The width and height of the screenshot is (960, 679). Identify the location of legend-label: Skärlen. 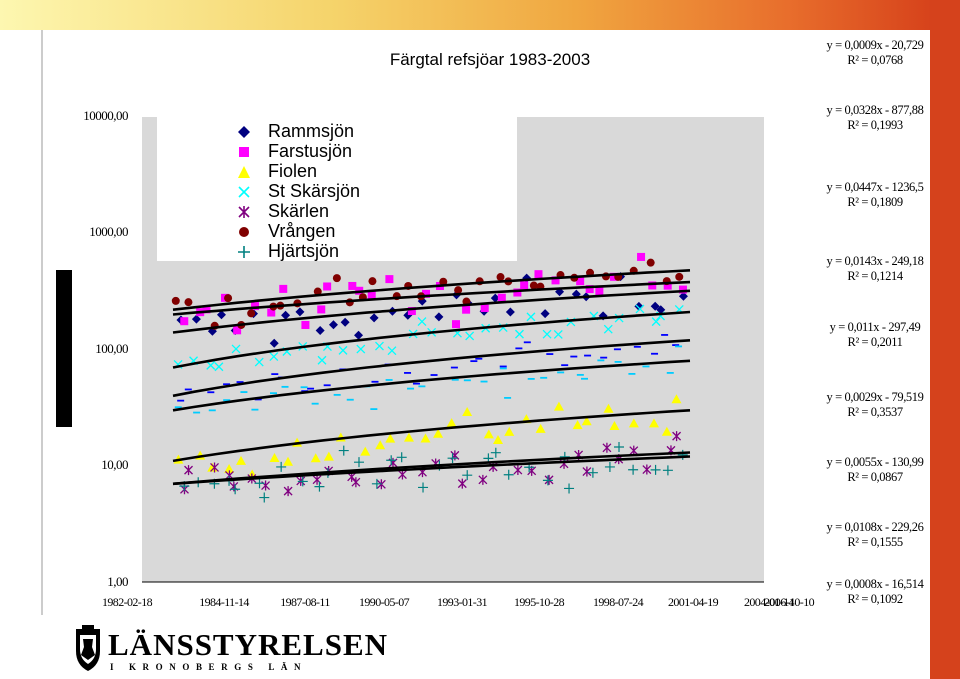
(299, 211).